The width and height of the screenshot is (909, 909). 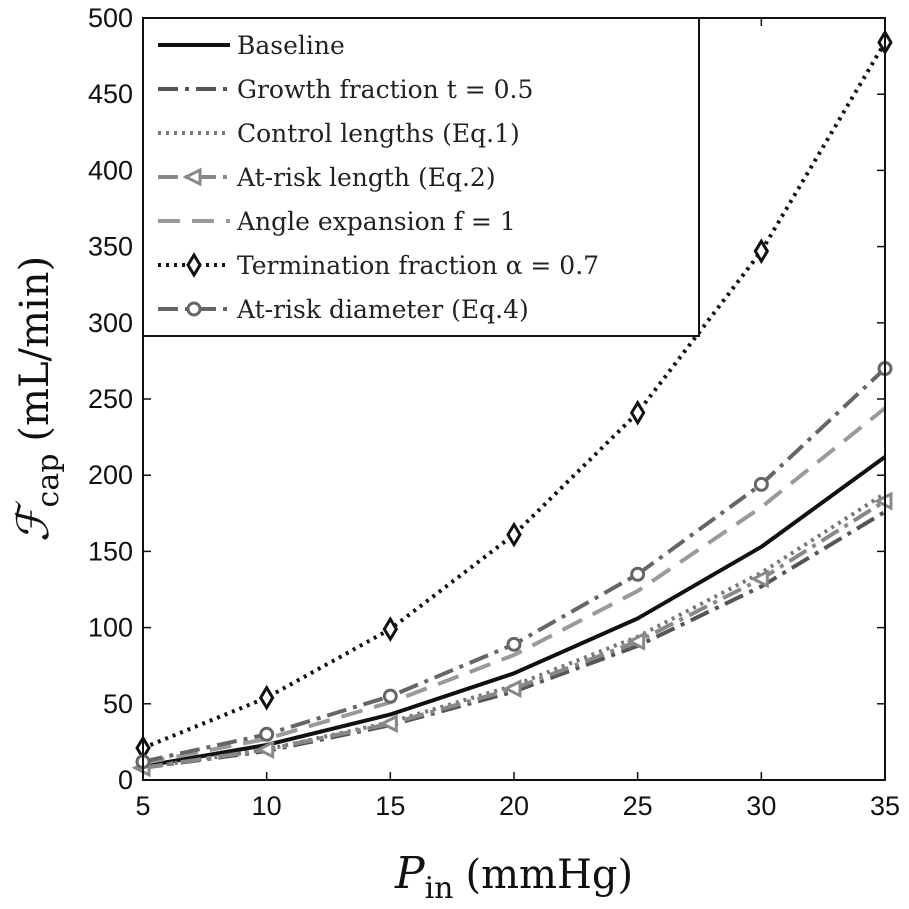 I want to click on y-tick-label: 300, so click(x=110, y=323).